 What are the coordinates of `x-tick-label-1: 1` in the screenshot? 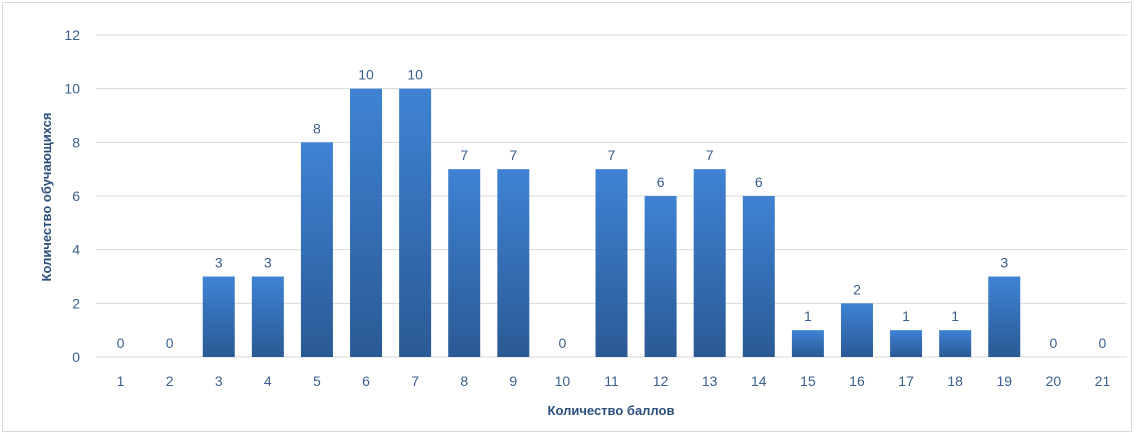 It's located at (121, 381).